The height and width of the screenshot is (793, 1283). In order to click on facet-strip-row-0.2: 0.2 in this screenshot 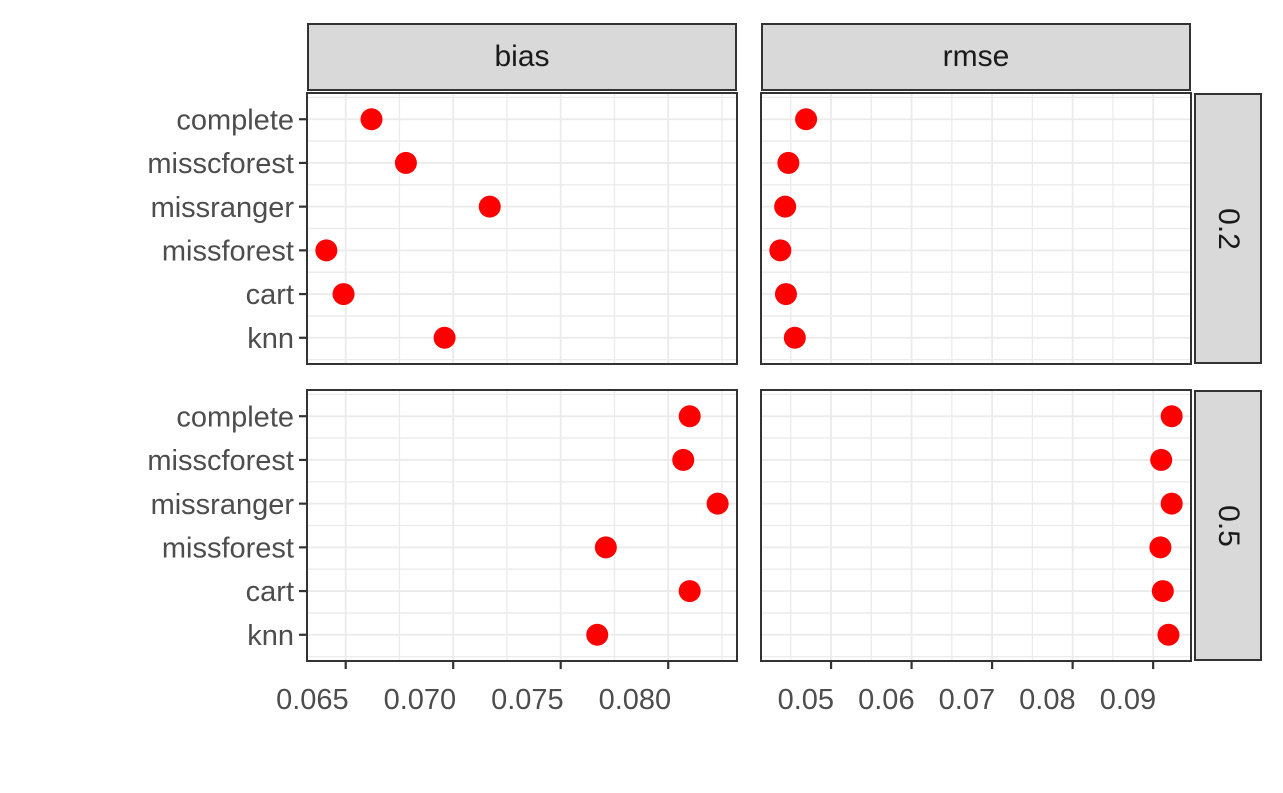, I will do `click(1228, 228)`.